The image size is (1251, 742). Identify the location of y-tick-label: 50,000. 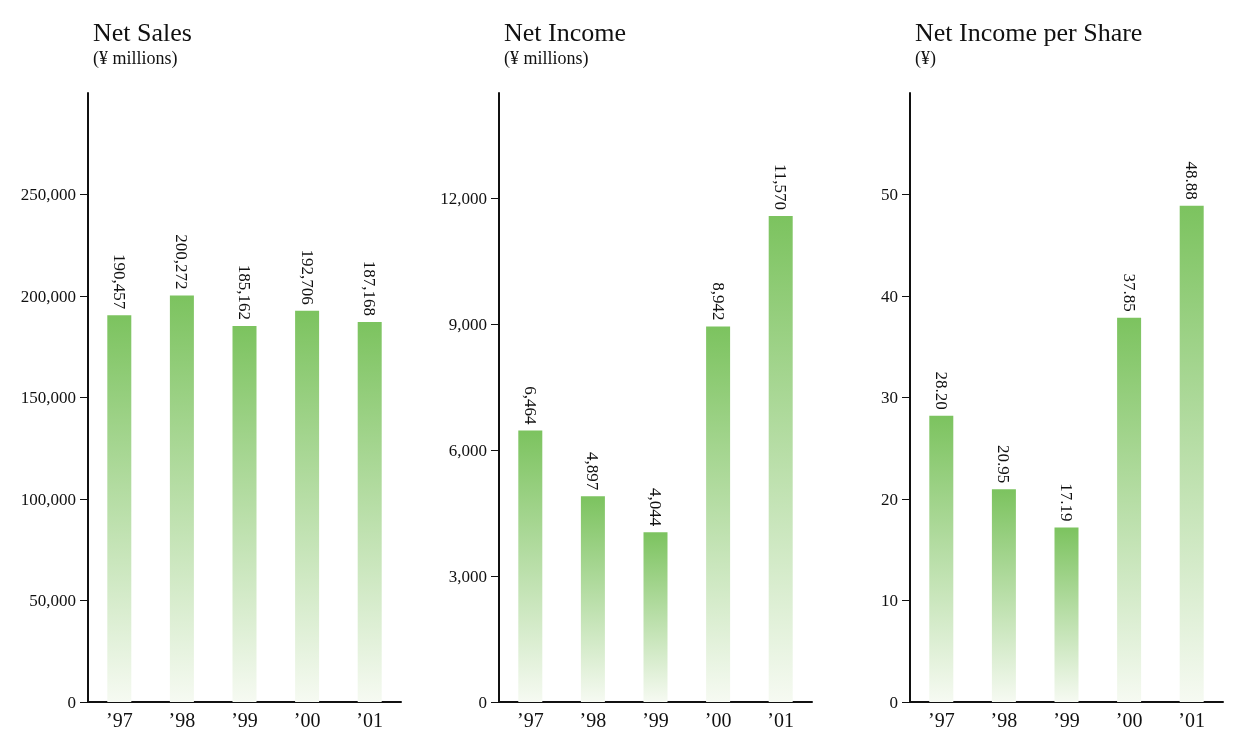
(52, 600).